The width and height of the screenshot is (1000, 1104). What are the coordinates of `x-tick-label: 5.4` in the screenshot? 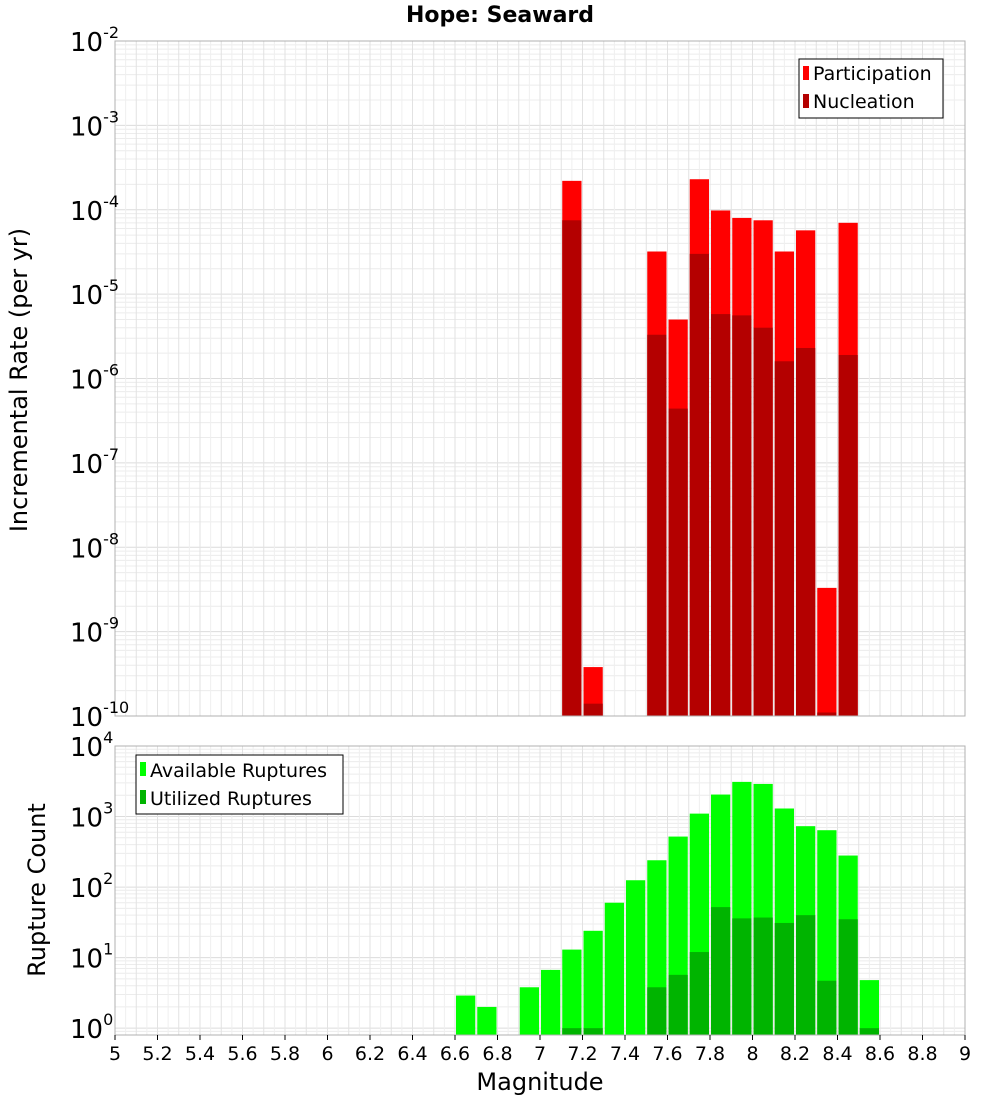 It's located at (200, 1054).